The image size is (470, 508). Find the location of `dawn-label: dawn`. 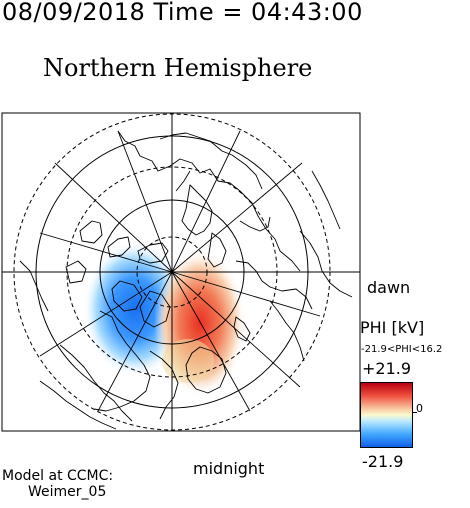

dawn-label: dawn is located at coordinates (389, 287).